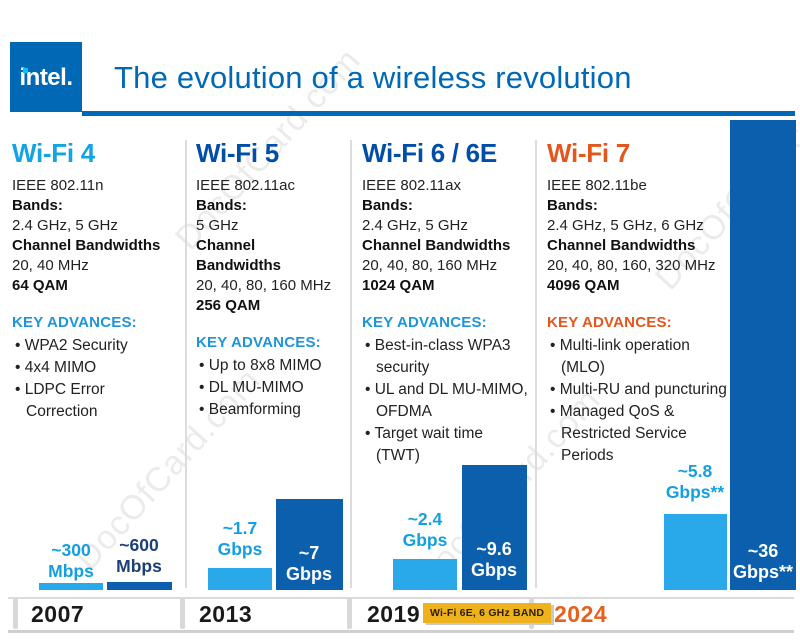 This screenshot has height=643, width=800. What do you see at coordinates (260, 365) in the screenshot?
I see `key-advance-item: • Up to 8x8 MIMO` at bounding box center [260, 365].